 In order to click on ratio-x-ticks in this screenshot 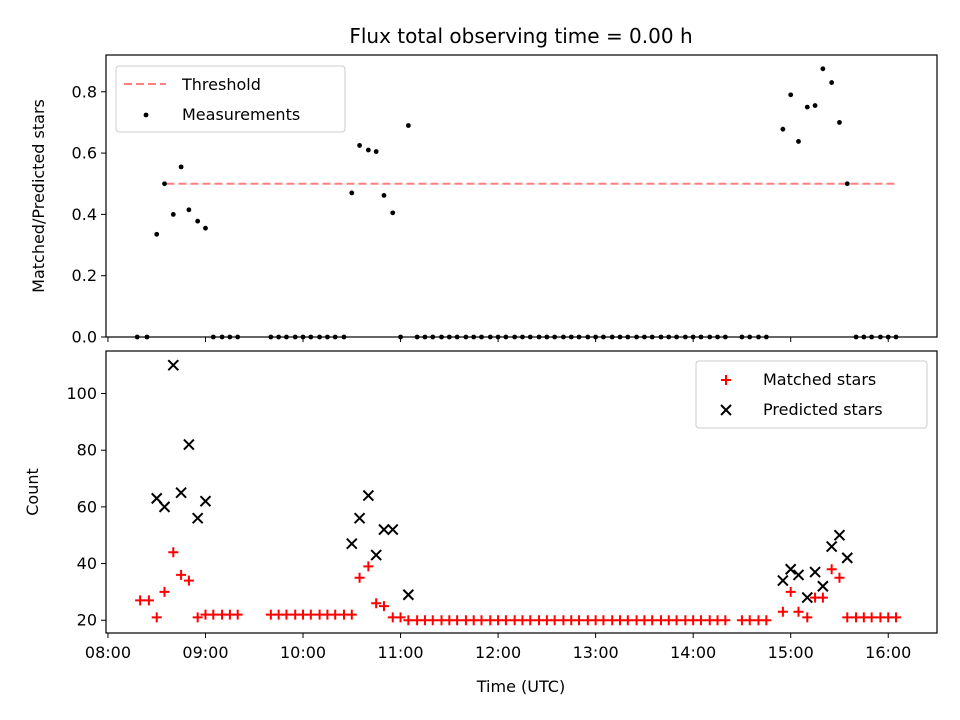, I will do `click(498, 339)`.